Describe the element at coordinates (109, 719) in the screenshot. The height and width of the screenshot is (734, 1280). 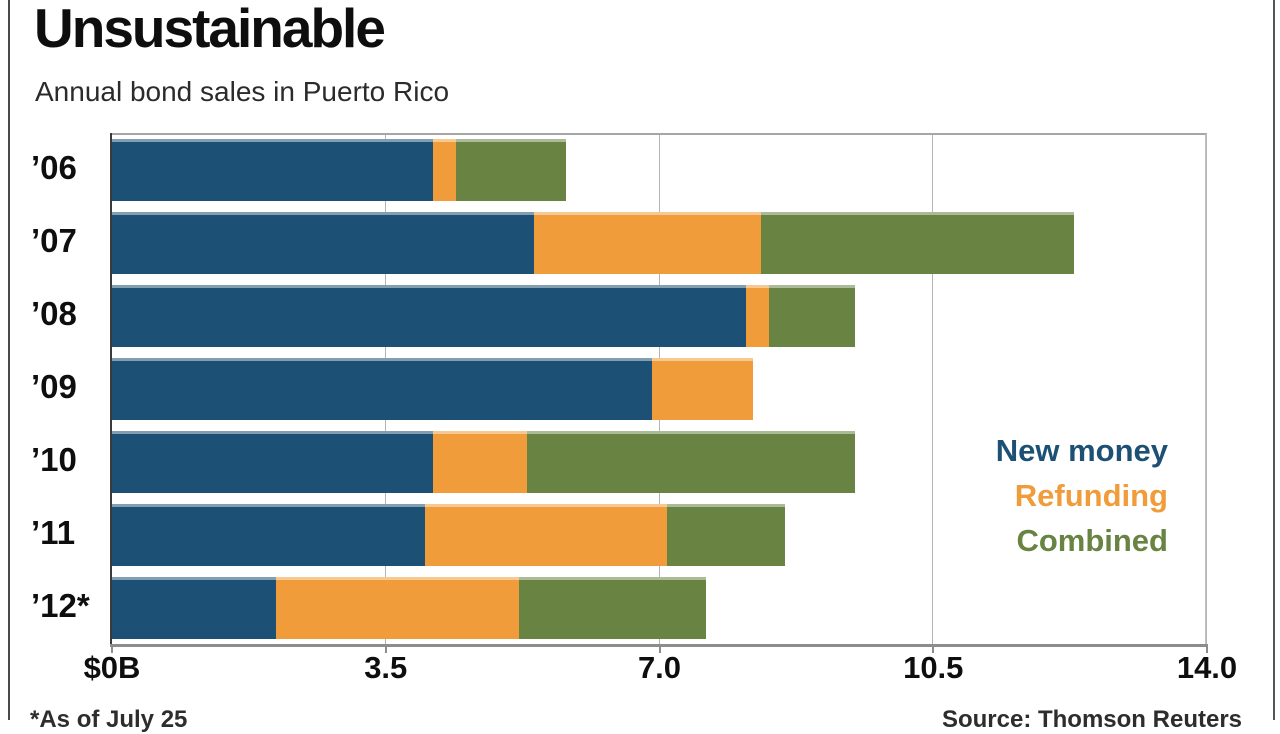
I see `footnote: *As of July 25` at that location.